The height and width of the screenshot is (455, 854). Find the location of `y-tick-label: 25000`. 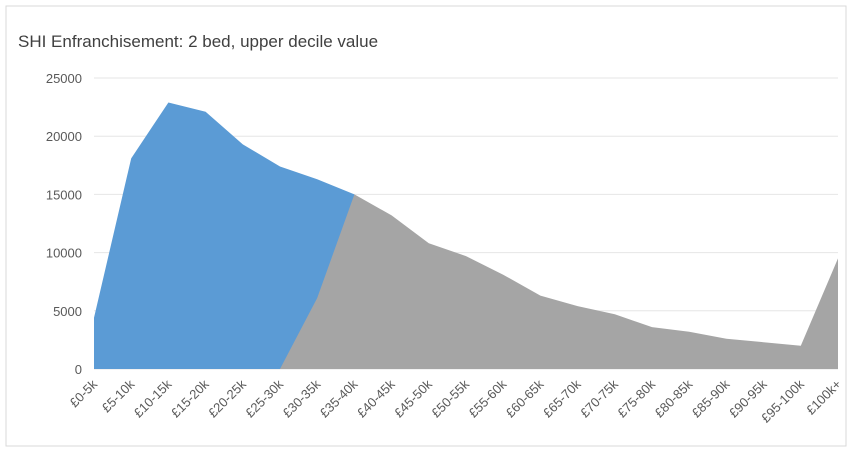

y-tick-label: 25000 is located at coordinates (64, 78).